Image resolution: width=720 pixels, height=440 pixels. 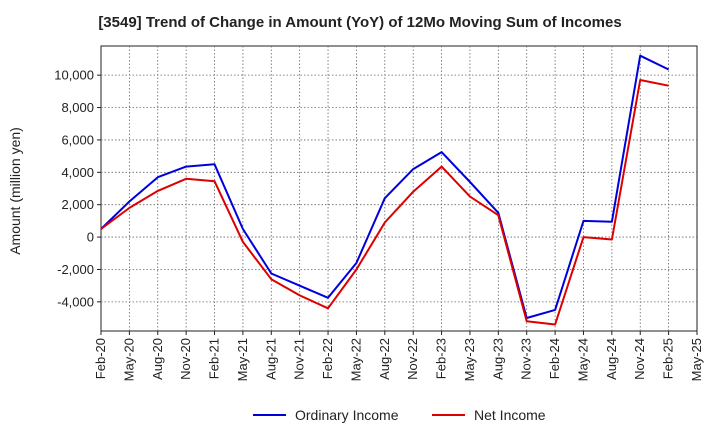 I want to click on y-tick-label: -4,000, so click(x=75, y=301).